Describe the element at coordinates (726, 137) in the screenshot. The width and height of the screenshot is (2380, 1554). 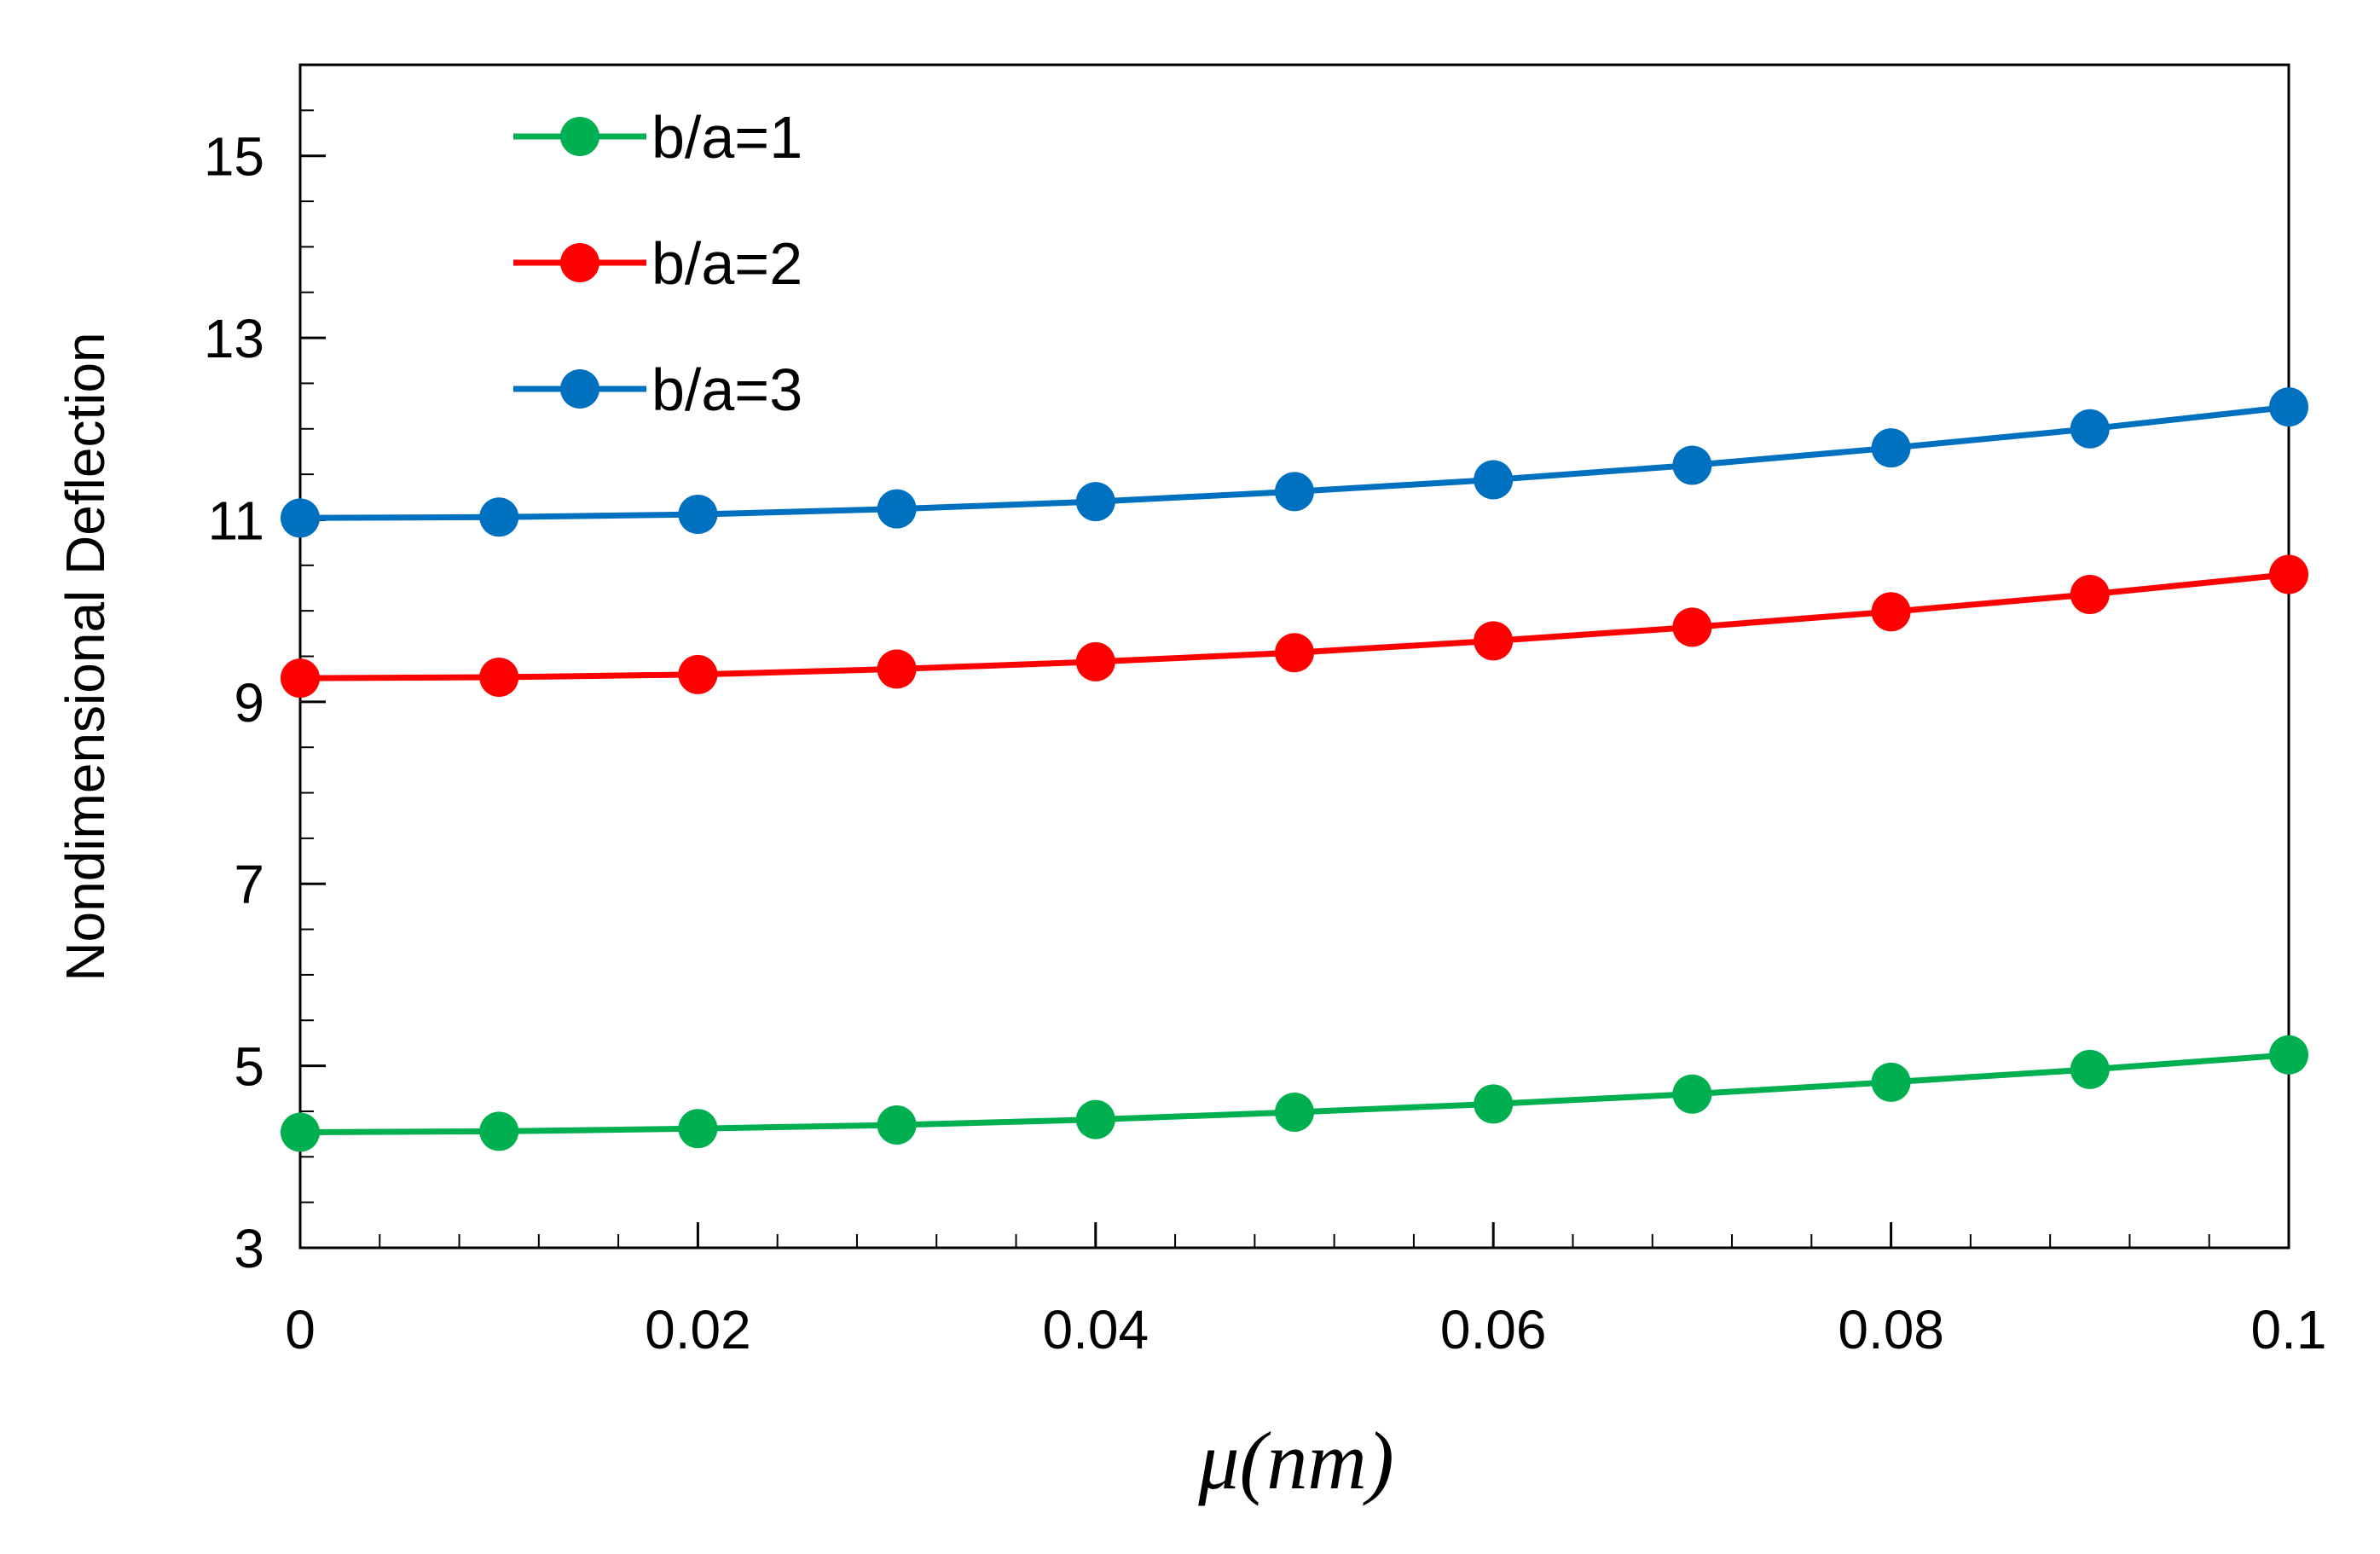
I see `legend-label: b/a=1` at that location.